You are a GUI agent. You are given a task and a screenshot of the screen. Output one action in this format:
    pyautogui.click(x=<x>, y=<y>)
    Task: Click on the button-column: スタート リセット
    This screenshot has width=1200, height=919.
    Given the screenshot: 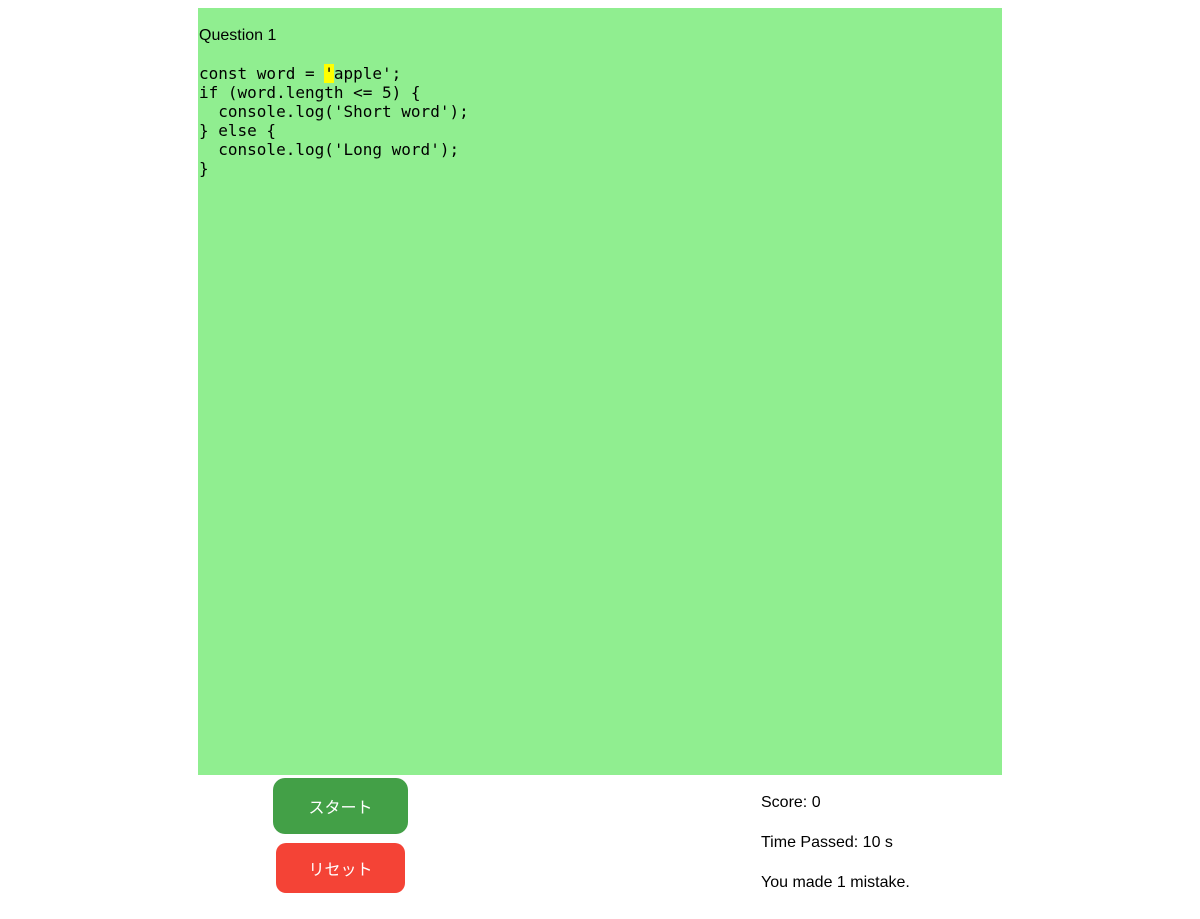 What is the action you would take?
    pyautogui.click(x=340, y=834)
    